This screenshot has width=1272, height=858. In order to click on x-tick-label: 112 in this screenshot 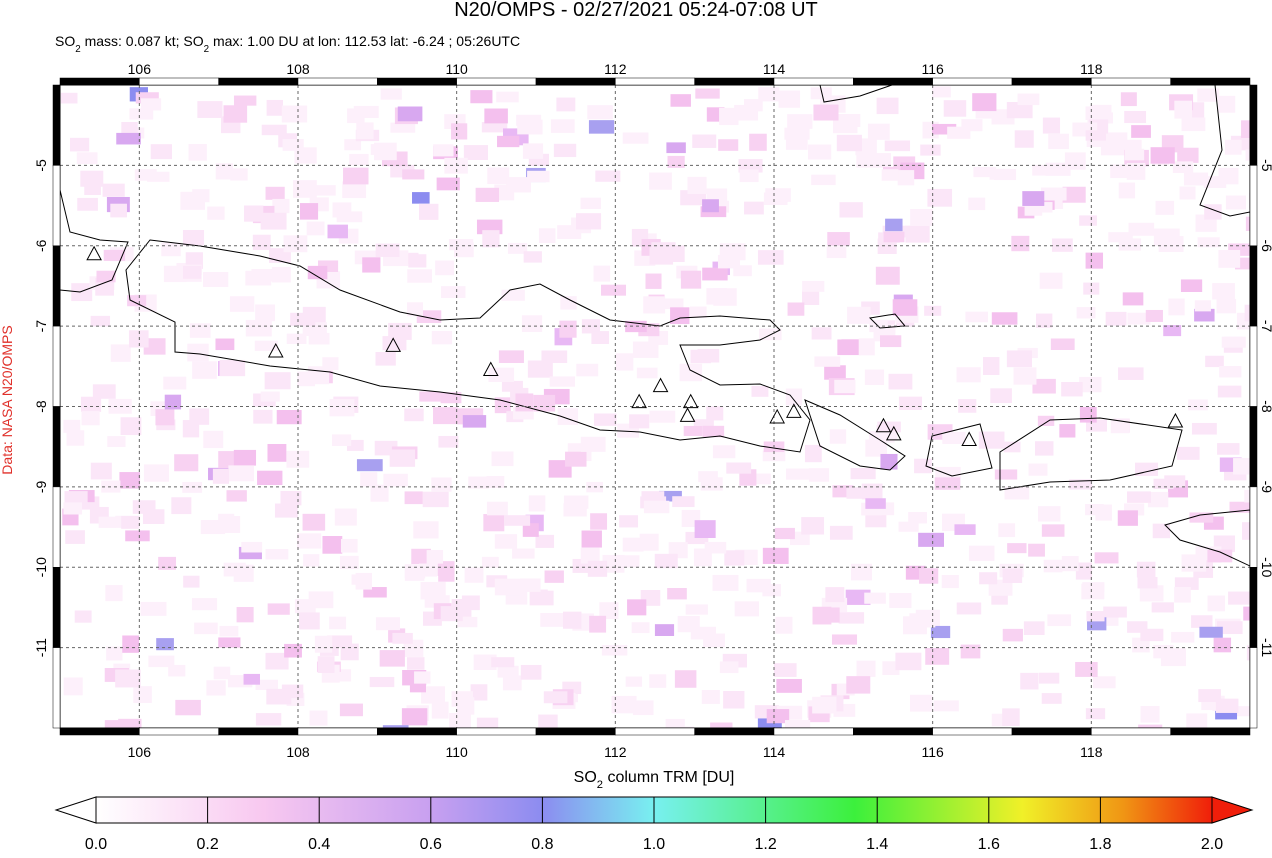, I will do `click(615, 752)`.